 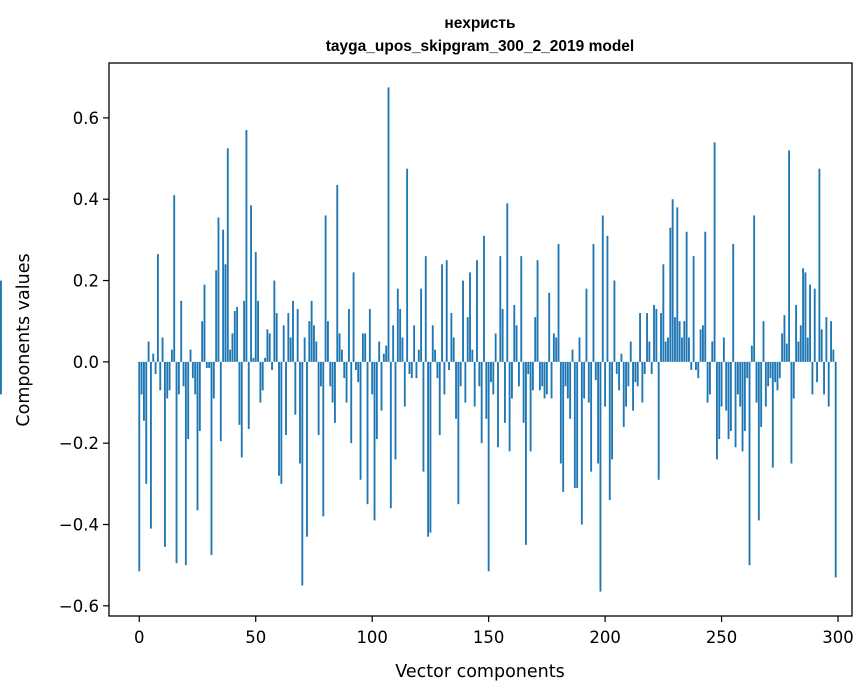 I want to click on x-tick-label: 250, so click(x=722, y=637).